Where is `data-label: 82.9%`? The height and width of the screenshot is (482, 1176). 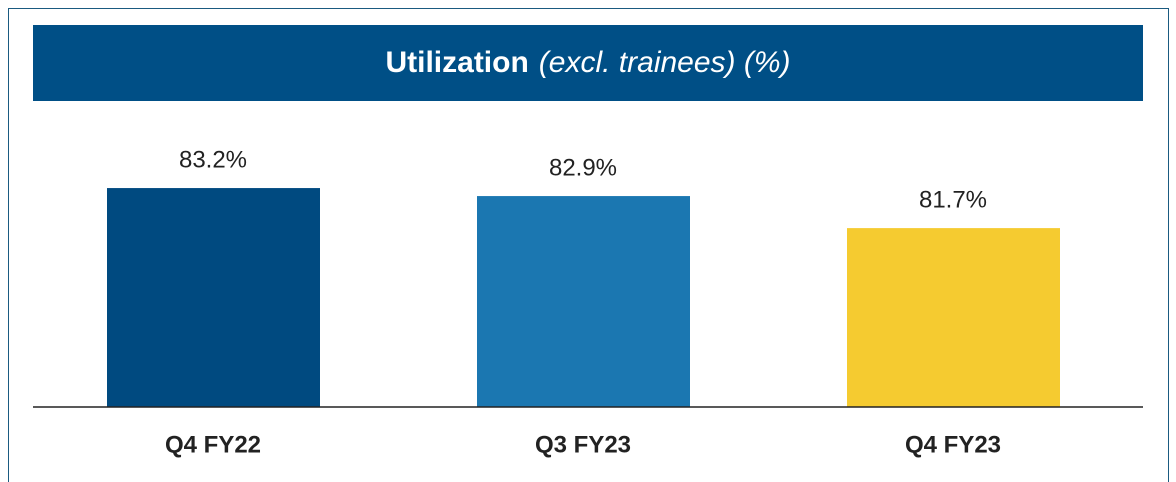 data-label: 82.9% is located at coordinates (583, 167).